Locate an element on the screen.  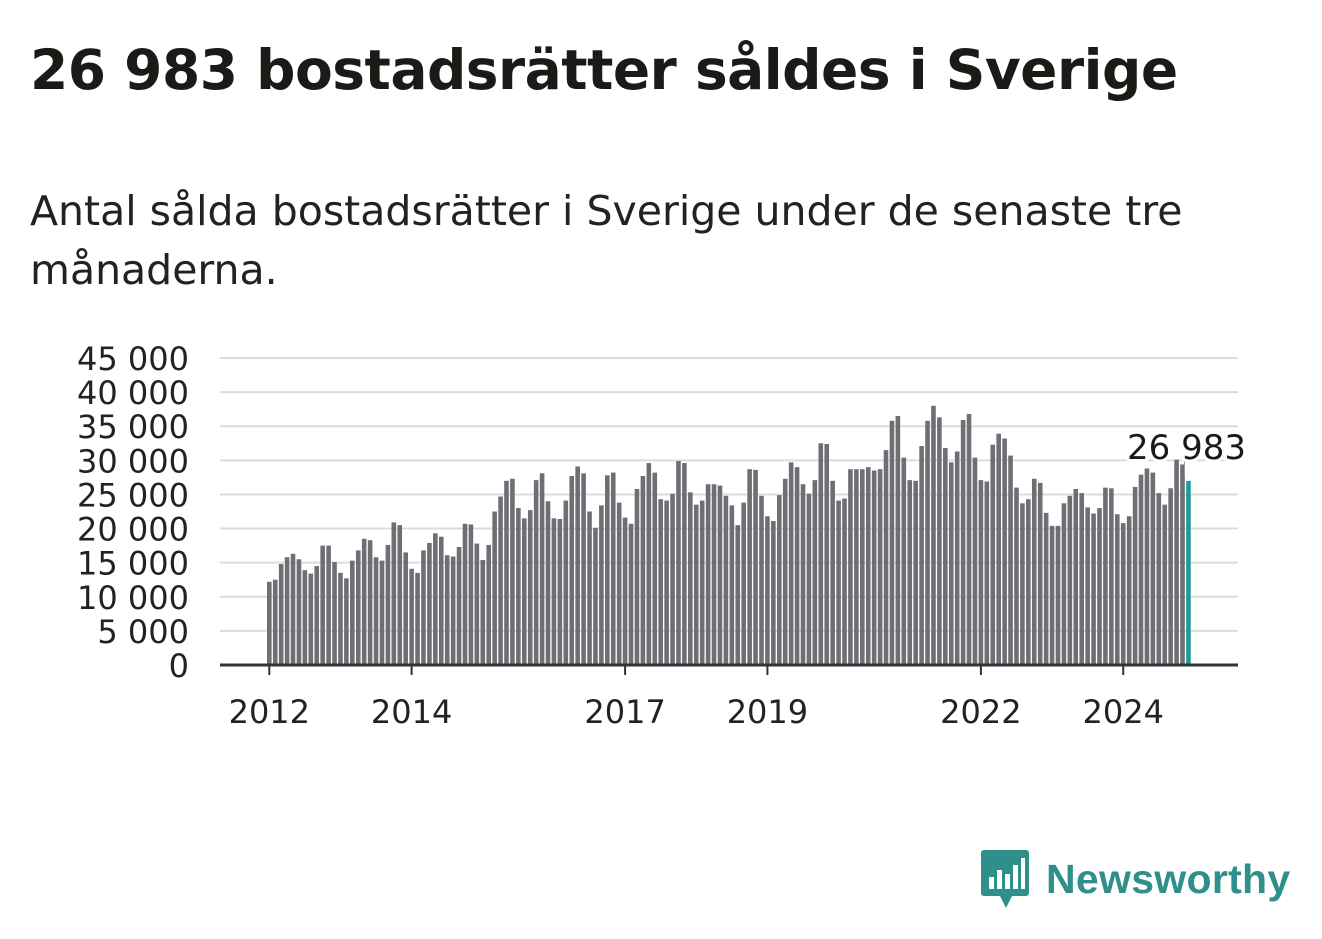
x-tick-label: 2012 is located at coordinates (269, 712).